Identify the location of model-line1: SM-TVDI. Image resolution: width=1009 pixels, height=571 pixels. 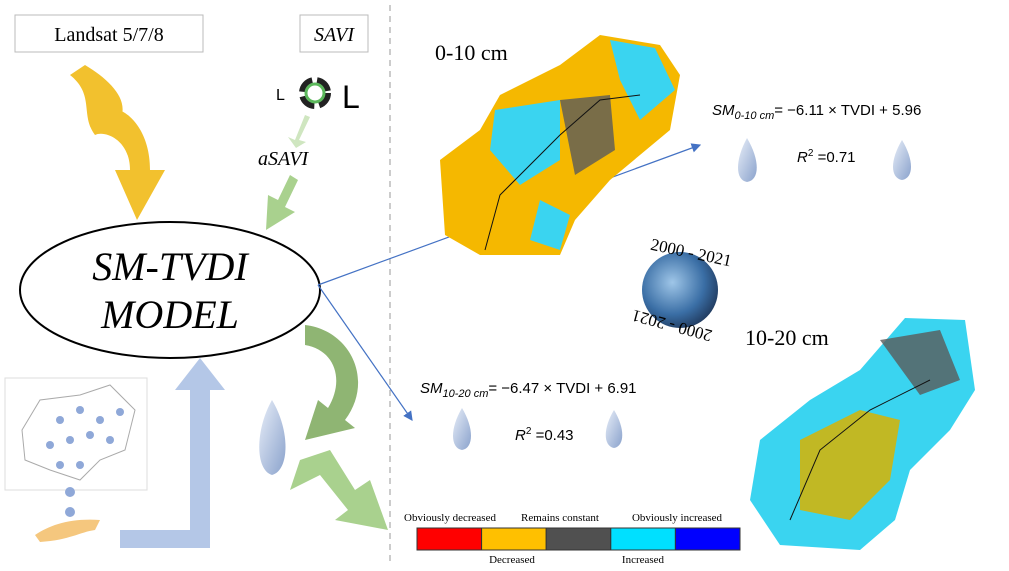
(170, 266).